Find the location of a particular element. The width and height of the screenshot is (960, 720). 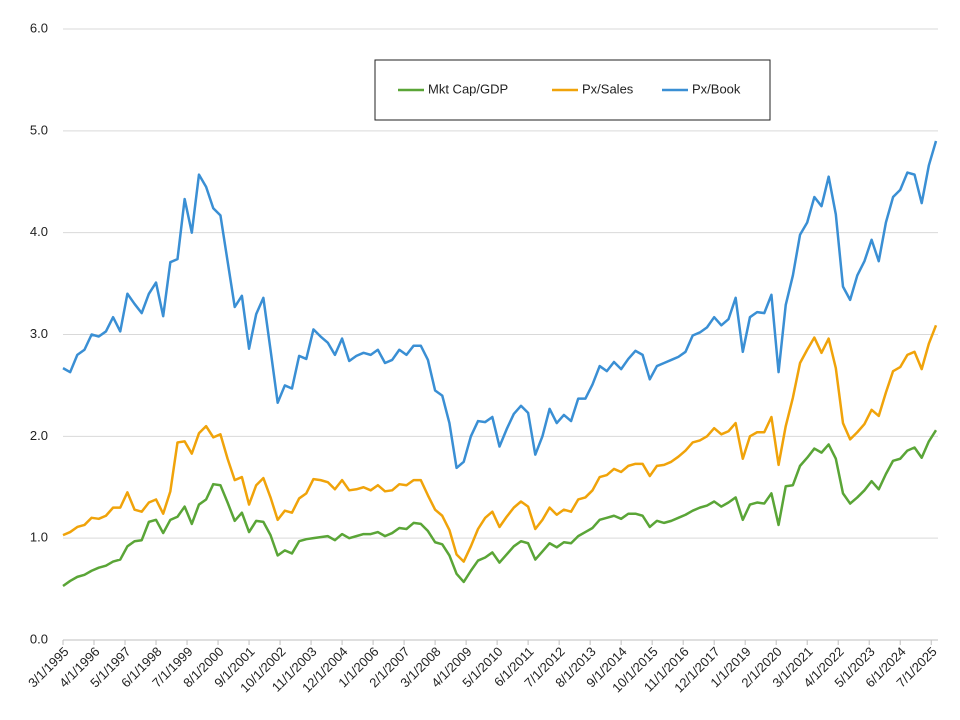

y-tick-label: 3.0 is located at coordinates (39, 333).